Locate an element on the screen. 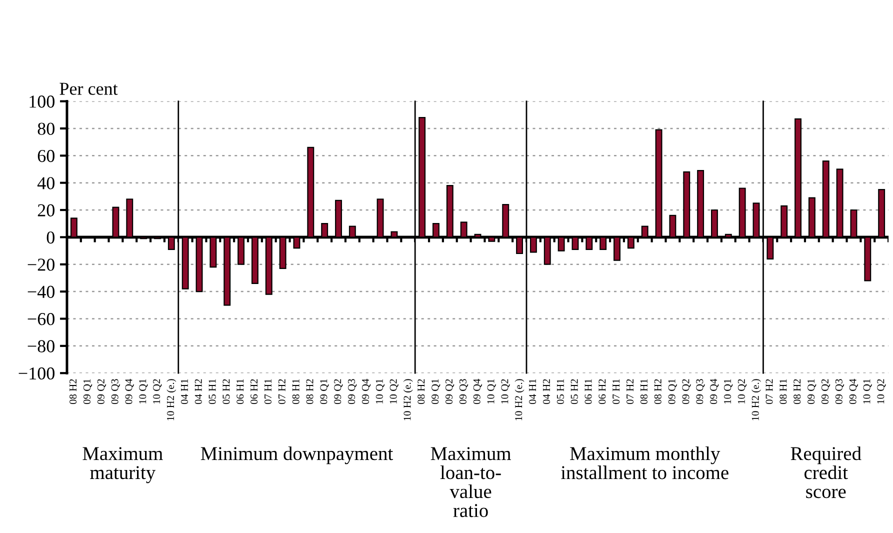  x-axis-title: Maximum monthly installment to income is located at coordinates (644, 463).